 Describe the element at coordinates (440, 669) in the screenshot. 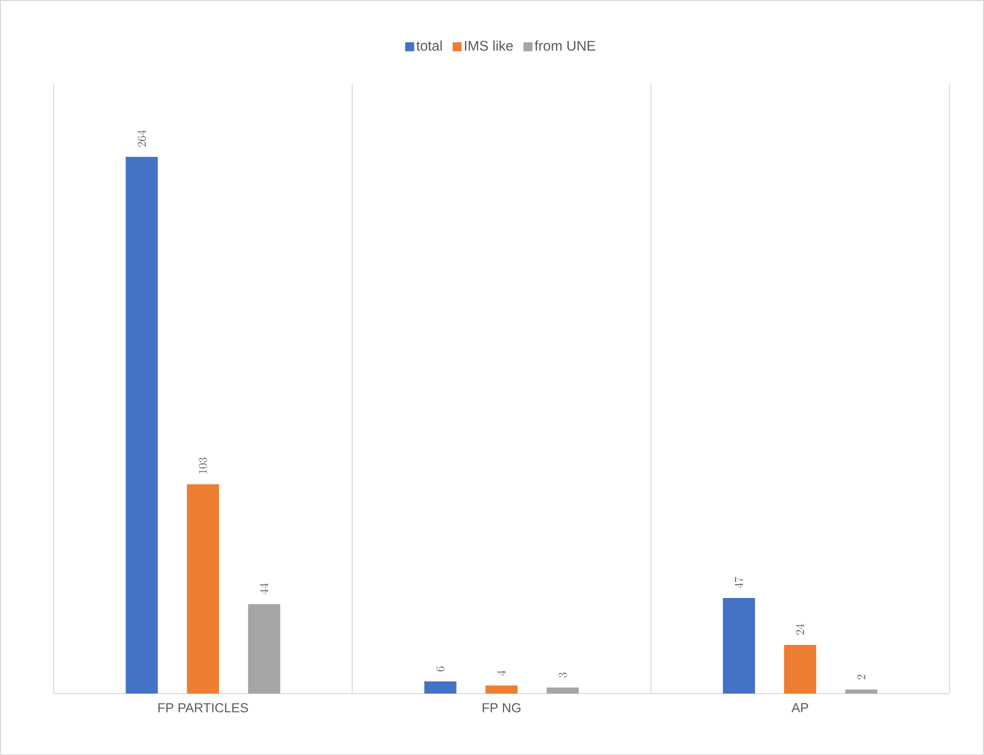

I see `data-label: 6` at that location.